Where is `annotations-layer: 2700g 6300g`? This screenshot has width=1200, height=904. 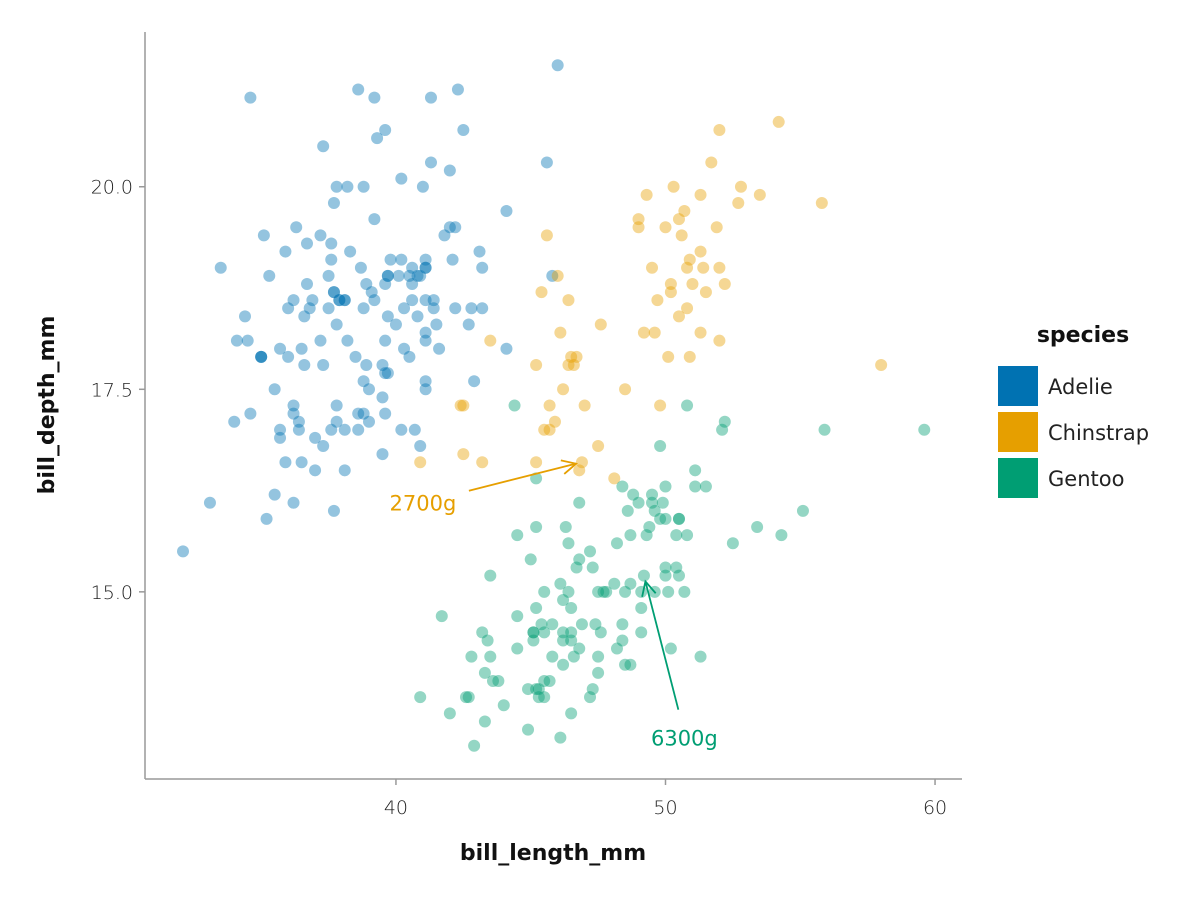 annotations-layer: 2700g 6300g is located at coordinates (554, 605).